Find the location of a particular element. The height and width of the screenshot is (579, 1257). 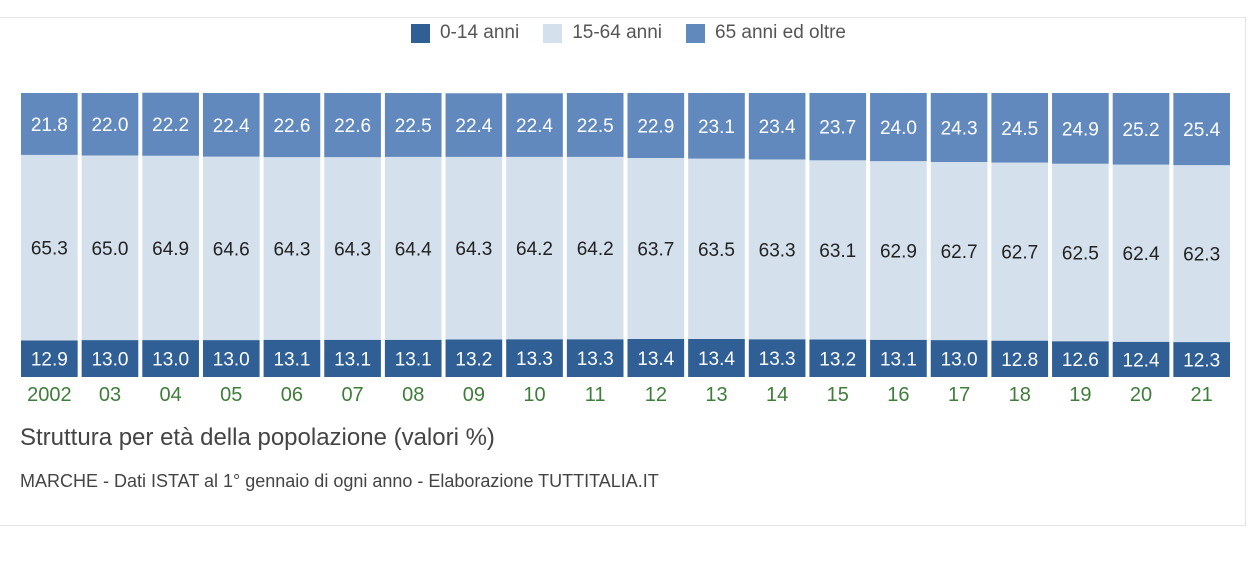

data-label: 22.9 is located at coordinates (655, 127).